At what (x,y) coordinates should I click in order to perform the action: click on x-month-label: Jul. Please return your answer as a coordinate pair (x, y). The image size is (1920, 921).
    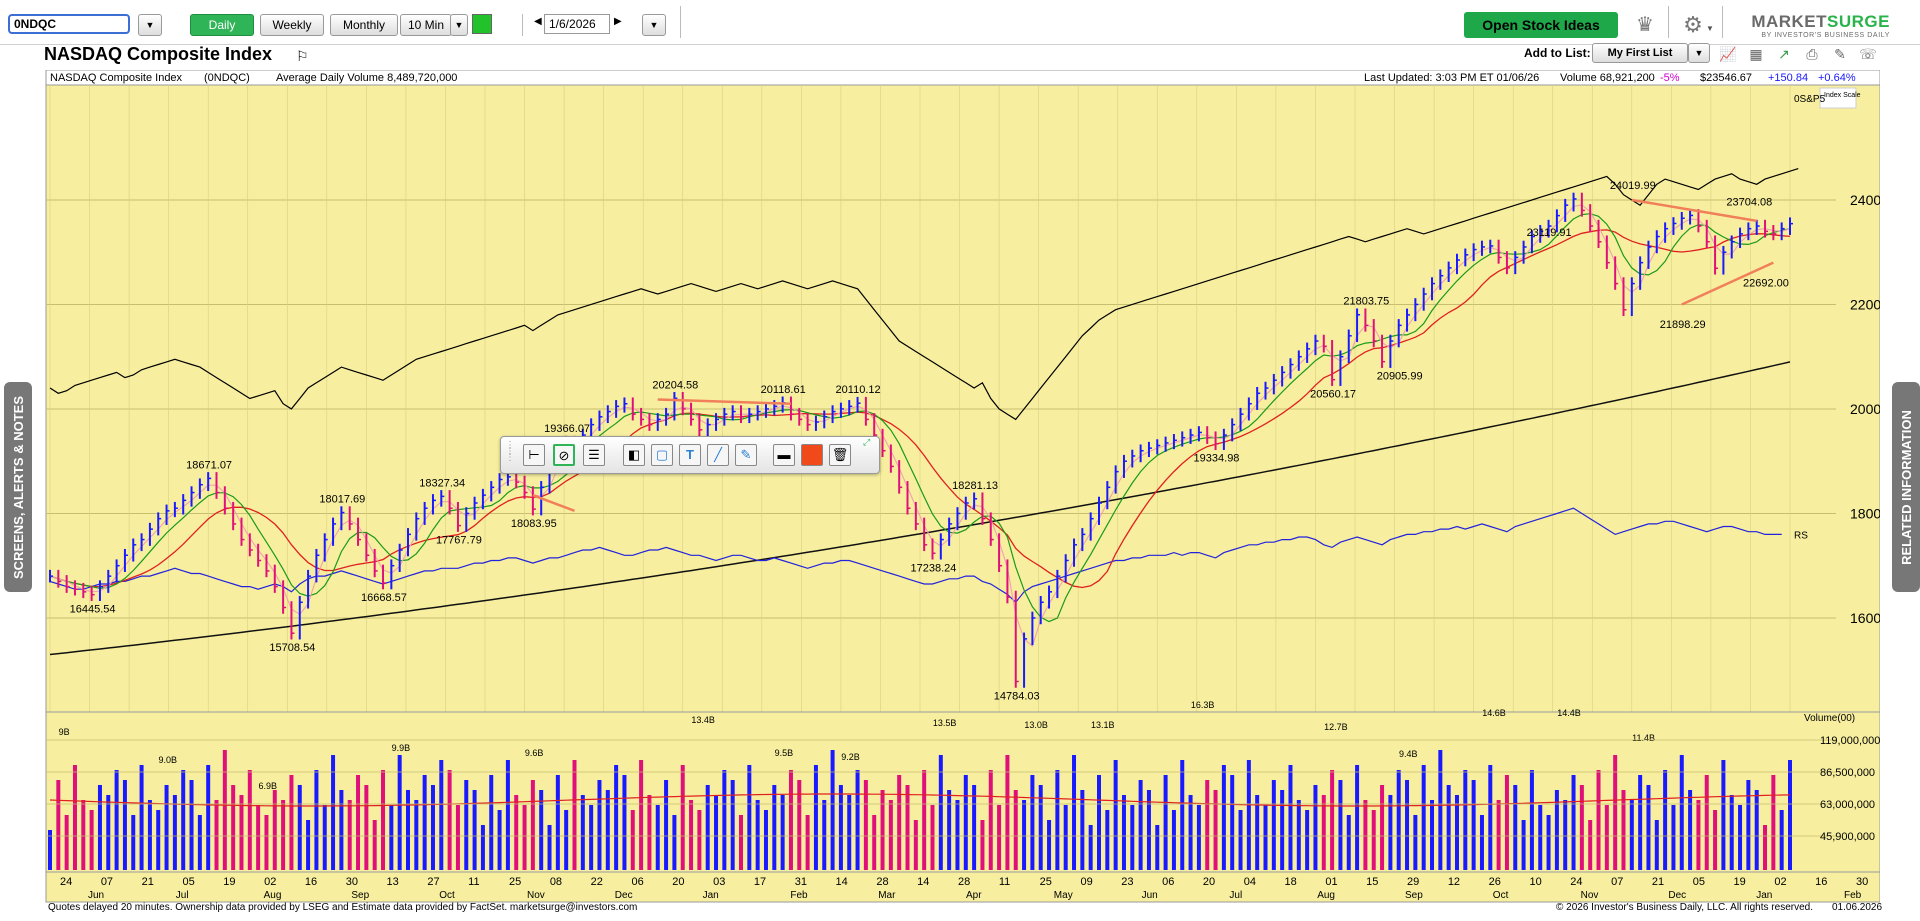
    Looking at the image, I should click on (182, 895).